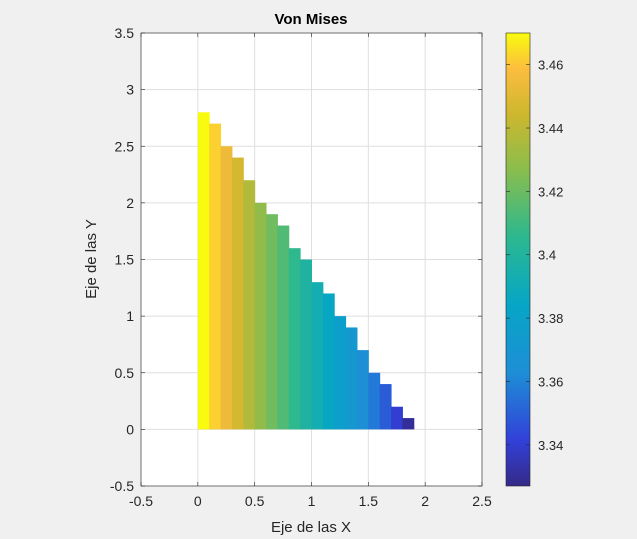 The height and width of the screenshot is (539, 637). What do you see at coordinates (550, 191) in the screenshot?
I see `colorbar-tick-label: 3.42` at bounding box center [550, 191].